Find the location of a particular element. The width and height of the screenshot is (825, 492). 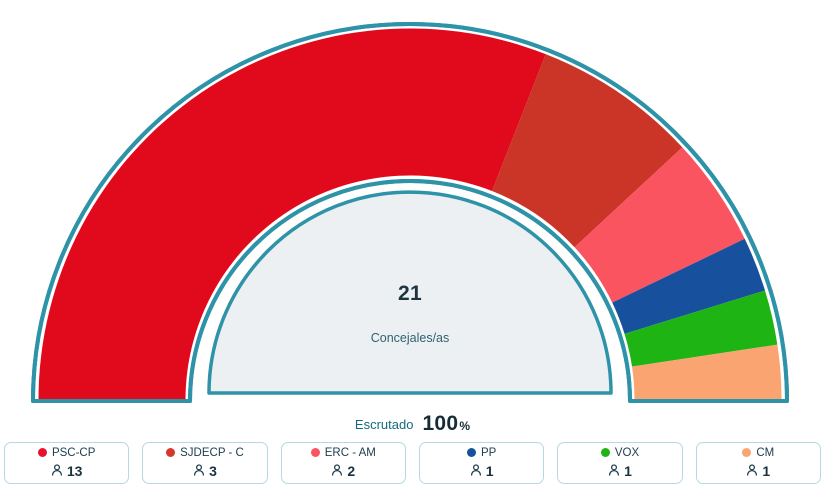

legend-card-erc-am: ERC - AM 2 is located at coordinates (343, 463).